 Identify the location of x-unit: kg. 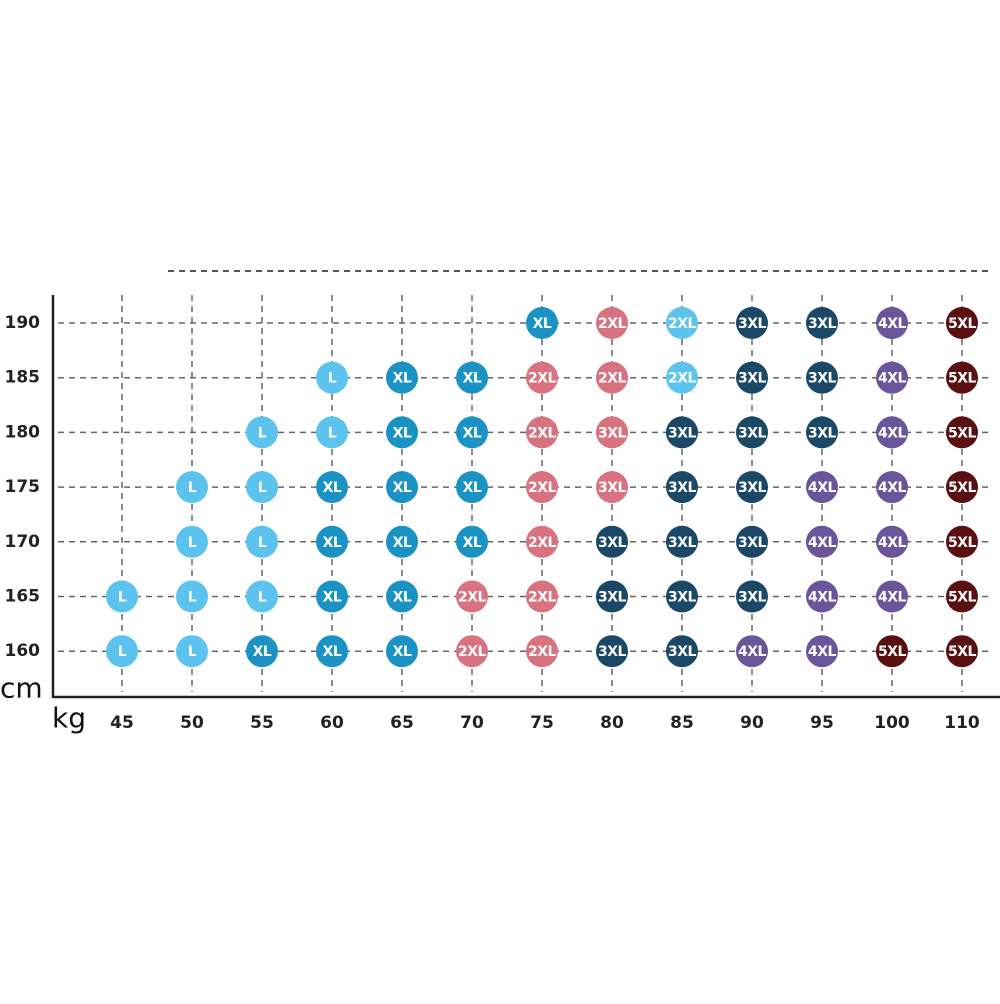
(69, 718).